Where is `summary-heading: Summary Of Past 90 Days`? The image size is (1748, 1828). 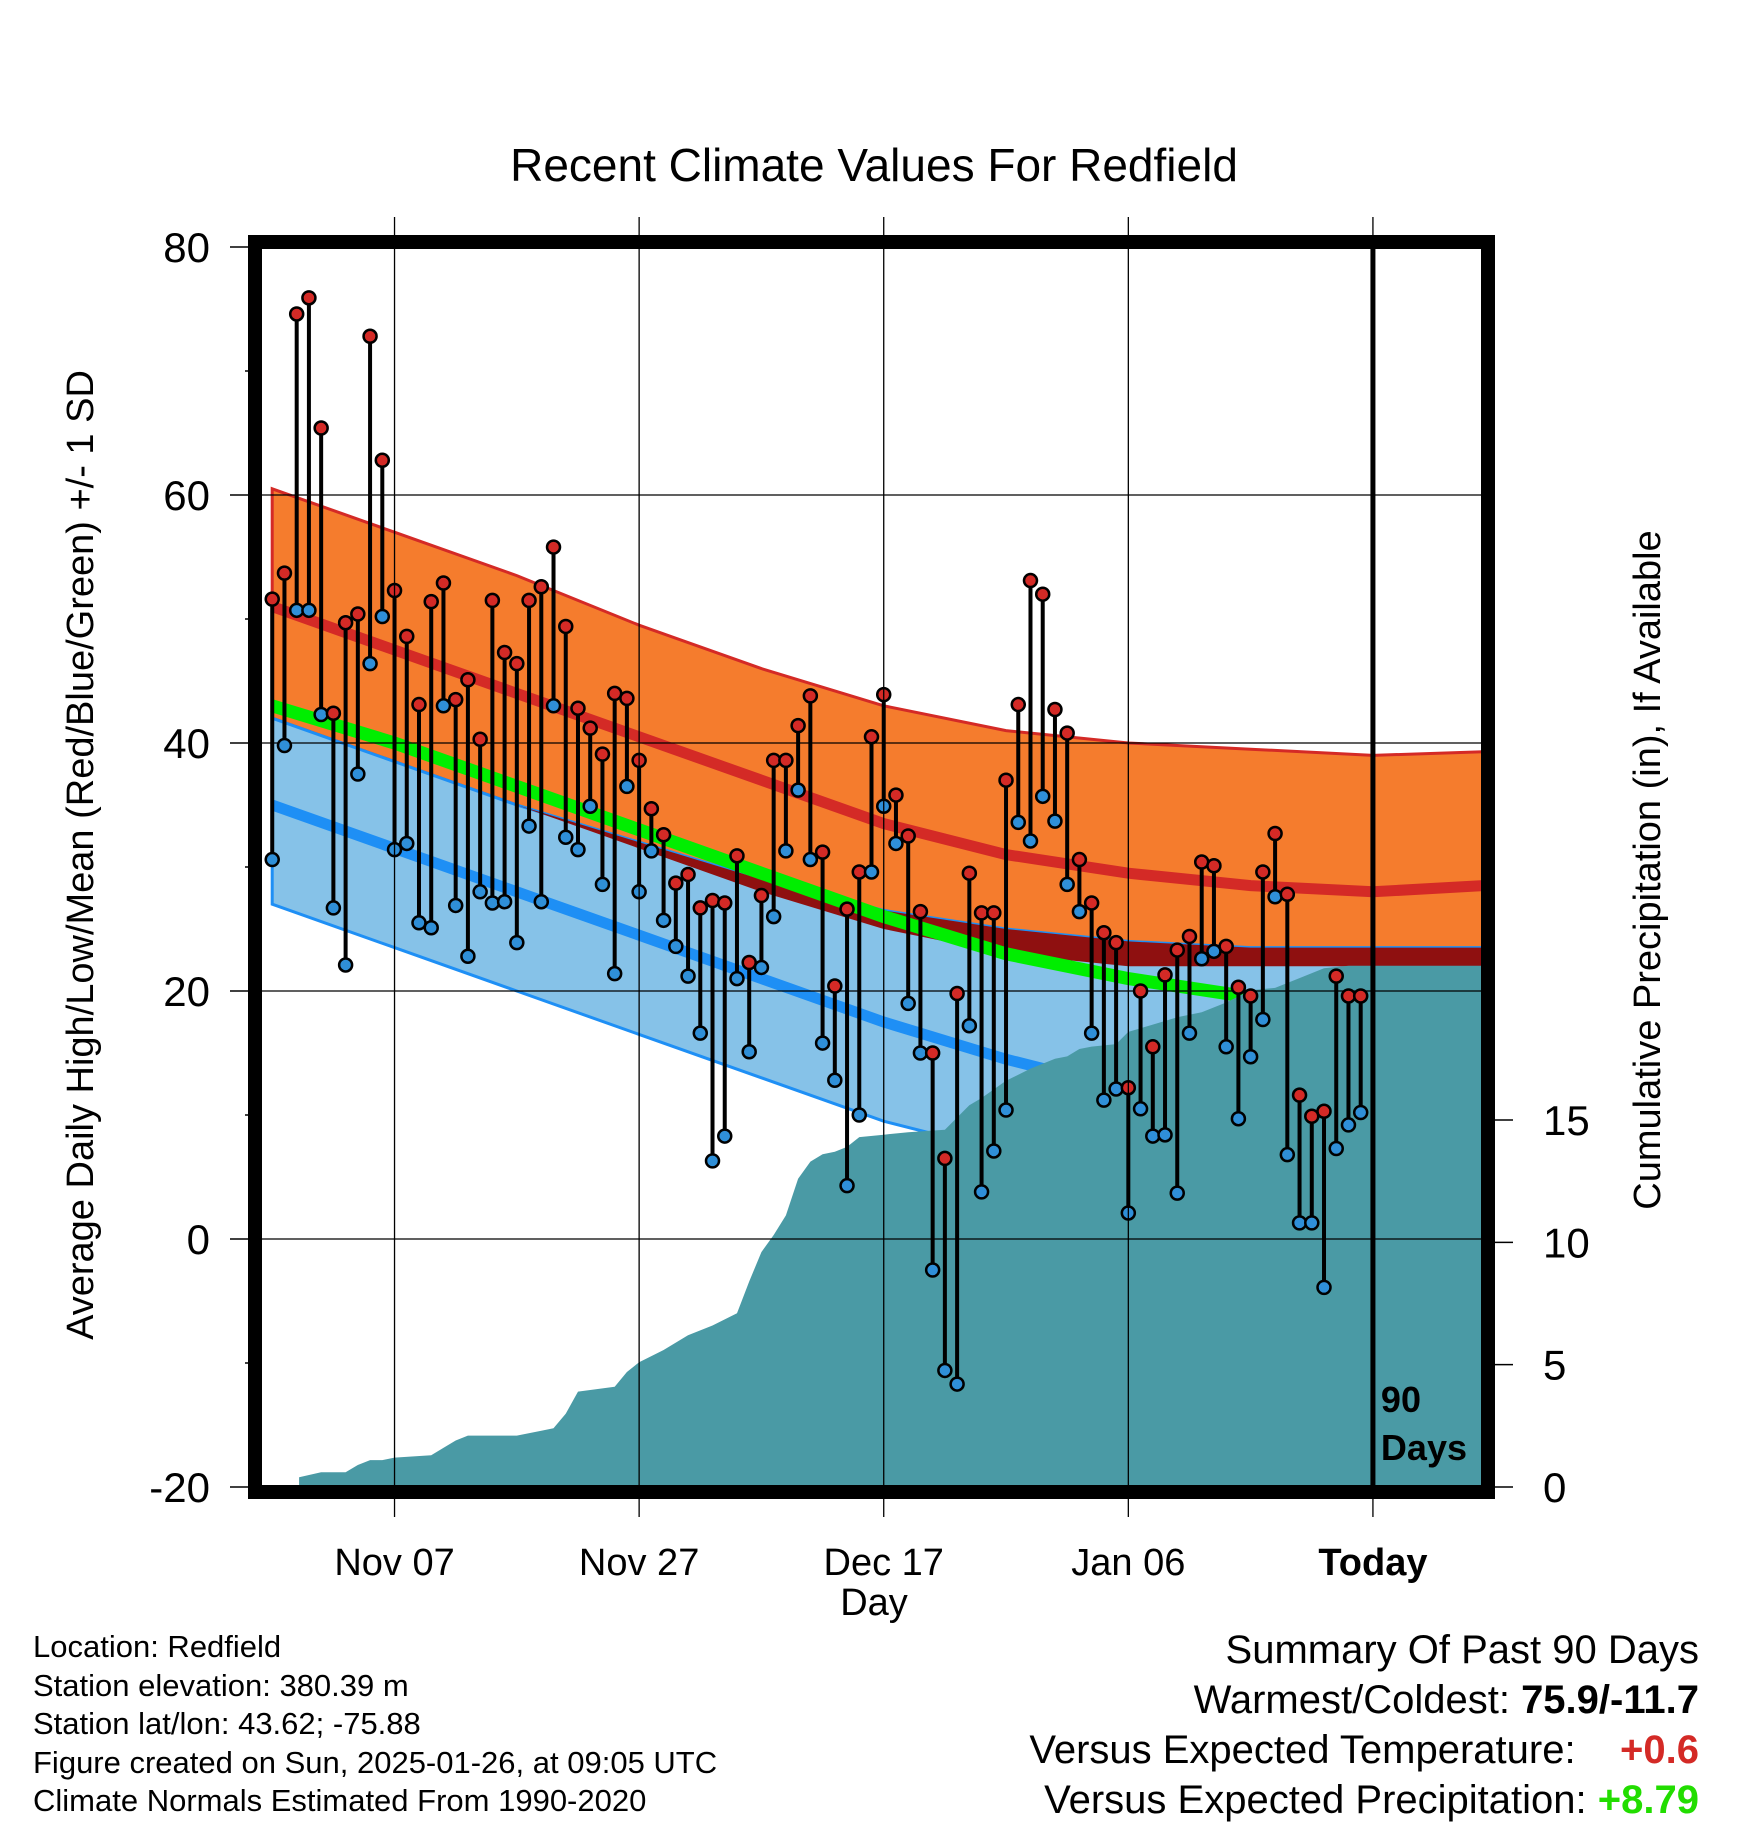 summary-heading: Summary Of Past 90 Days is located at coordinates (1462, 1650).